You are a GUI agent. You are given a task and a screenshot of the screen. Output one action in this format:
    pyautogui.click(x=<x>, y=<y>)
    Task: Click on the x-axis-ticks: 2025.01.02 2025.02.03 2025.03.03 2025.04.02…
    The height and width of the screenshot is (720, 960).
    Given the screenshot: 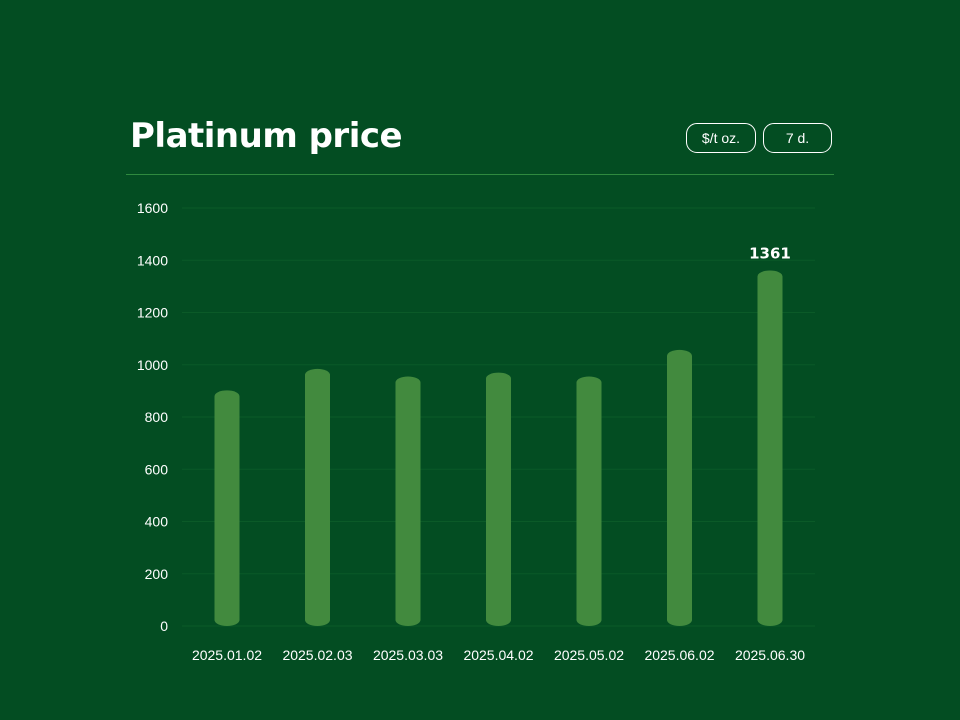 What is the action you would take?
    pyautogui.click(x=498, y=655)
    